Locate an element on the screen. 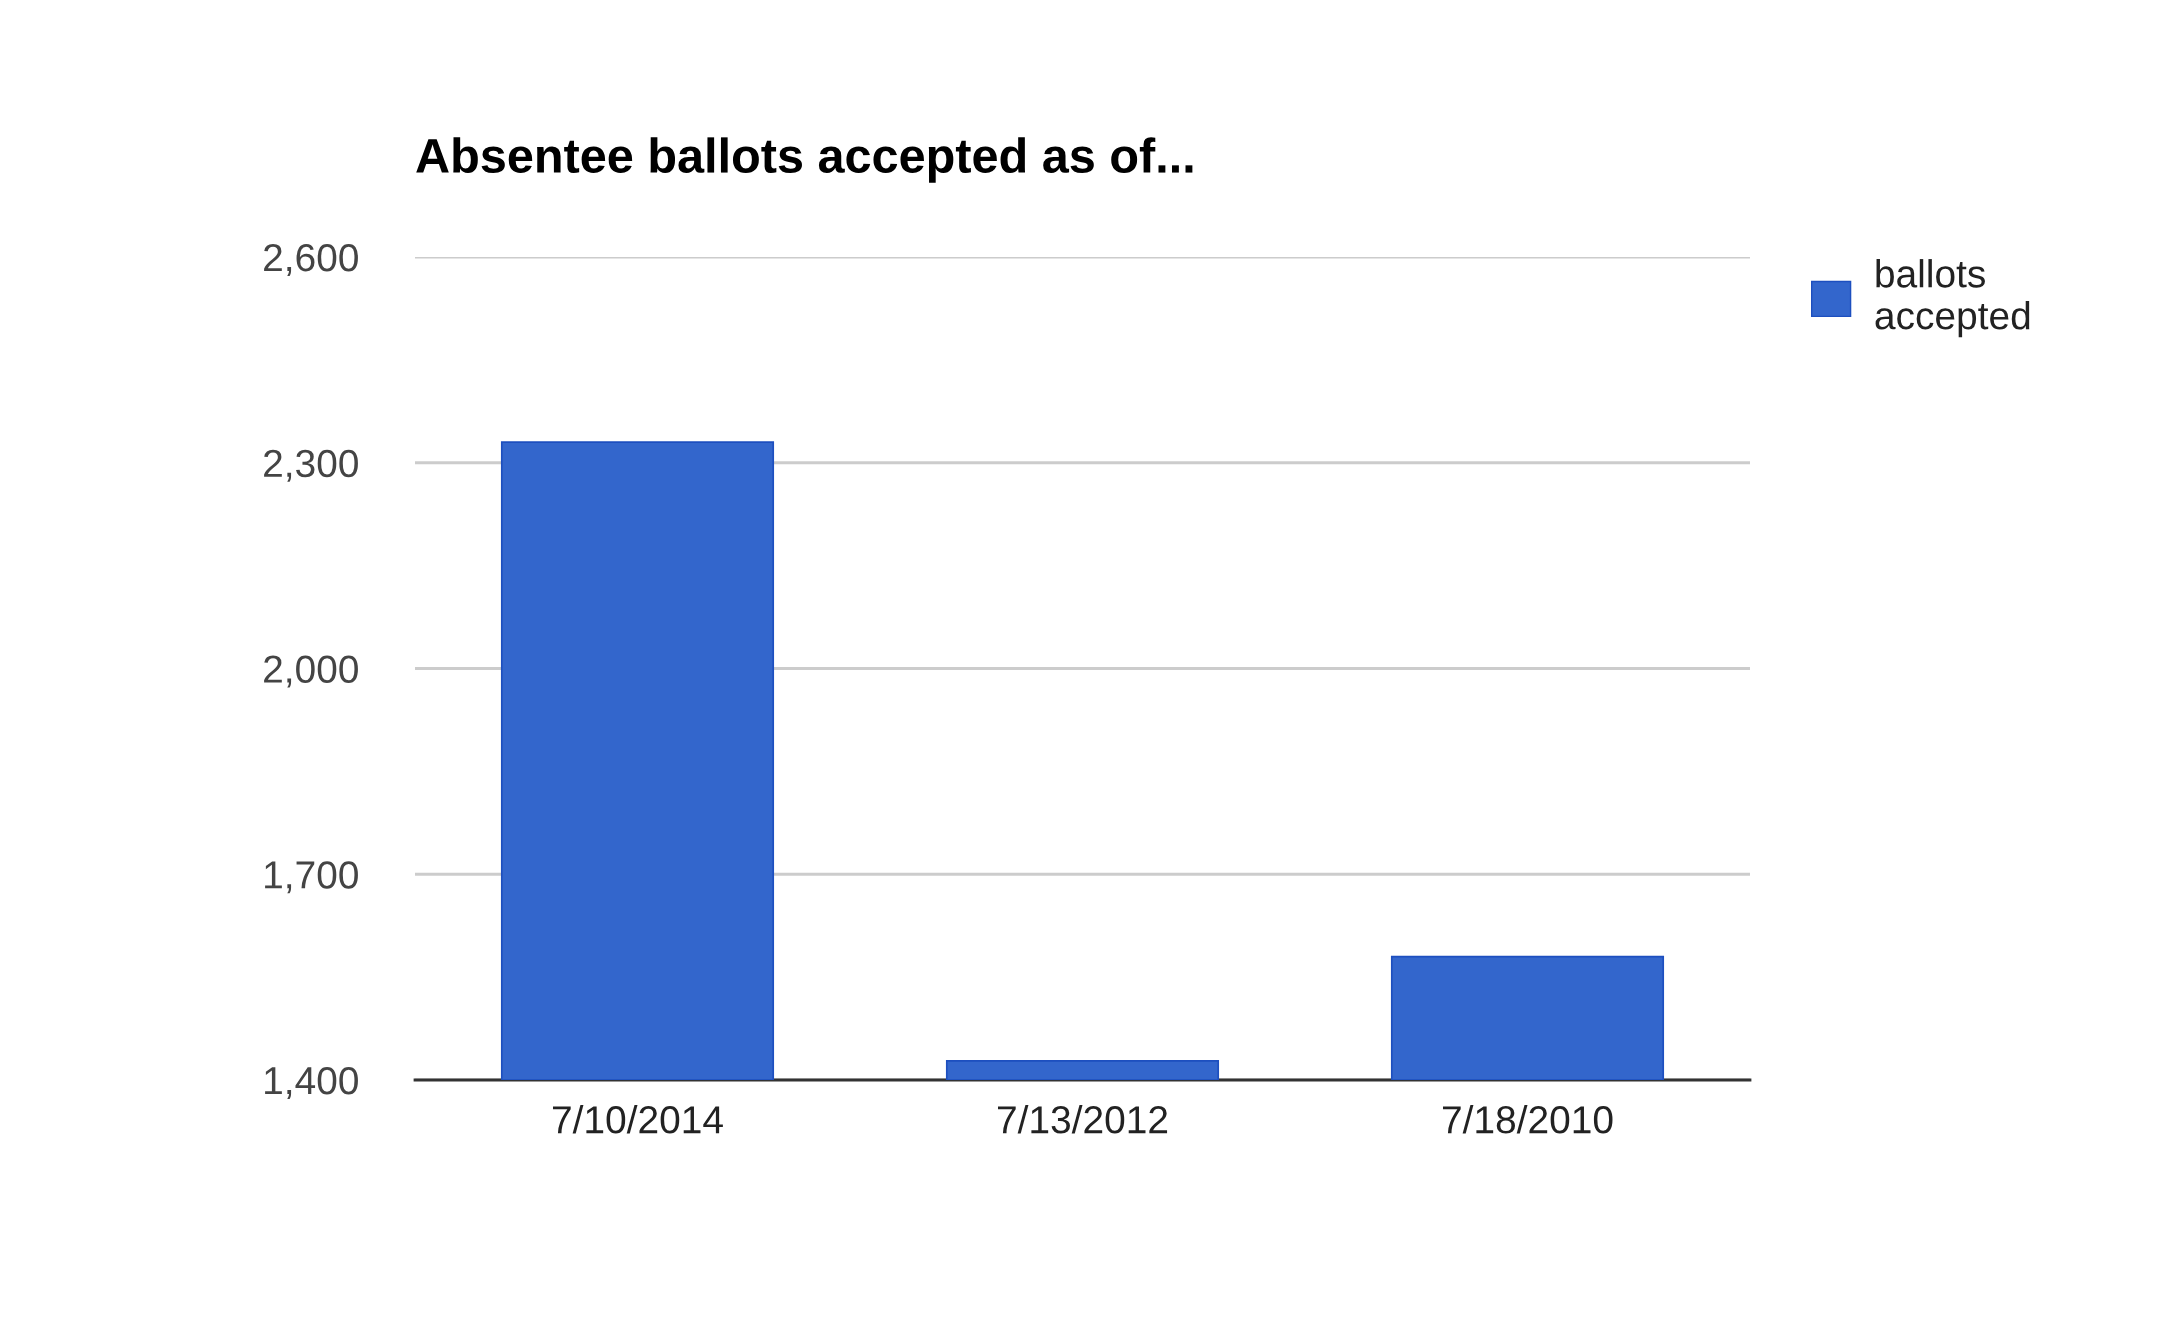 This screenshot has height=1336, width=2160. x-tick-label: 7/18/2010 is located at coordinates (1528, 1119).